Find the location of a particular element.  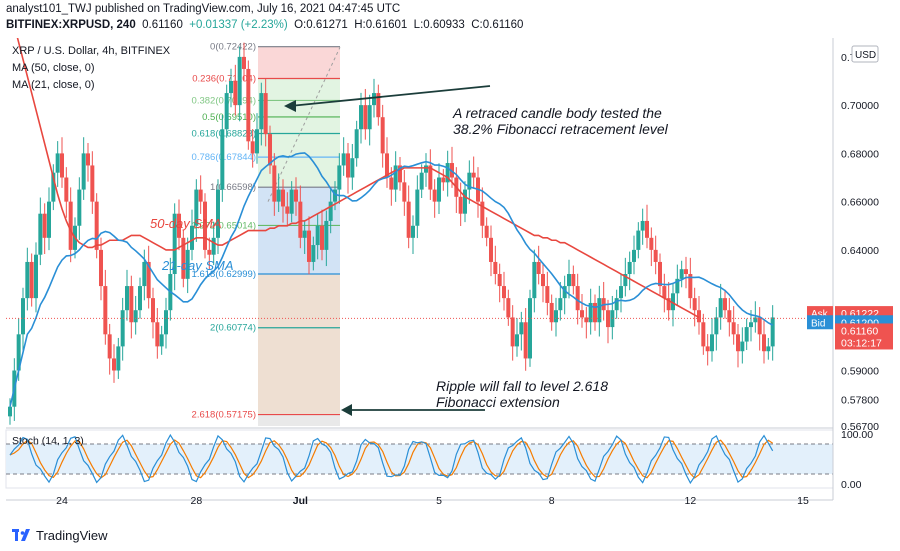

ohlc-low: L:0.60933 is located at coordinates (439, 25).